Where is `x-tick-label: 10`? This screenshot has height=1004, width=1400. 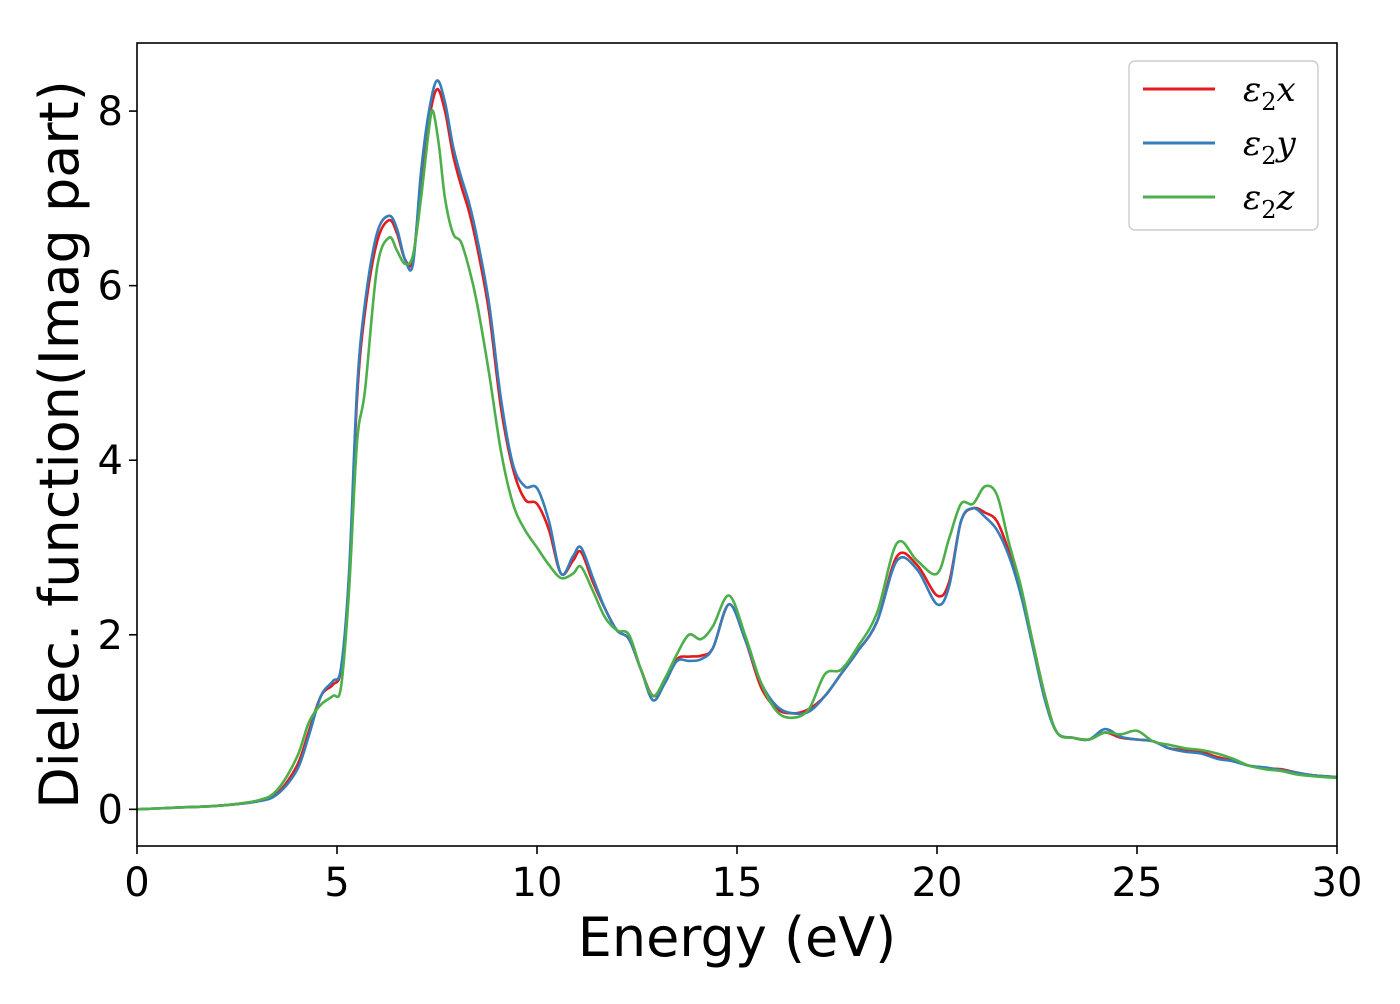
x-tick-label: 10 is located at coordinates (537, 883).